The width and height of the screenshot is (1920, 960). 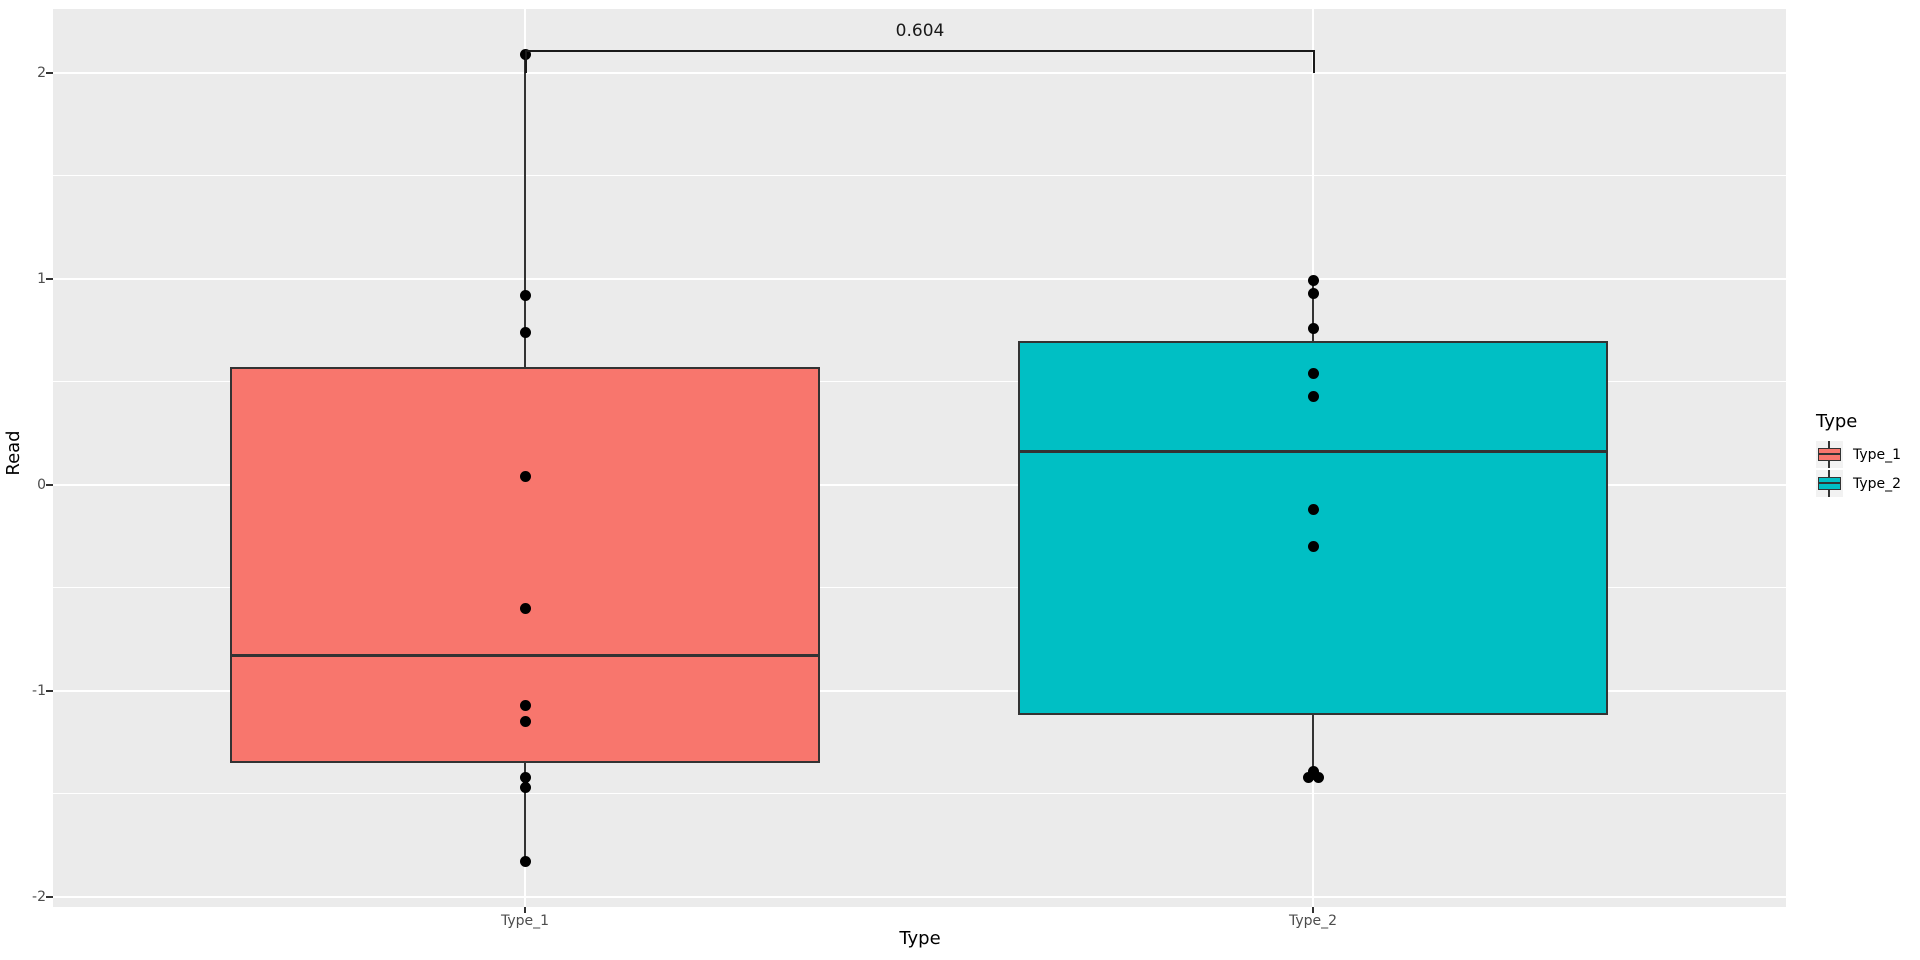 What do you see at coordinates (1858, 469) in the screenshot?
I see `legend-items: Type_1 Type_2` at bounding box center [1858, 469].